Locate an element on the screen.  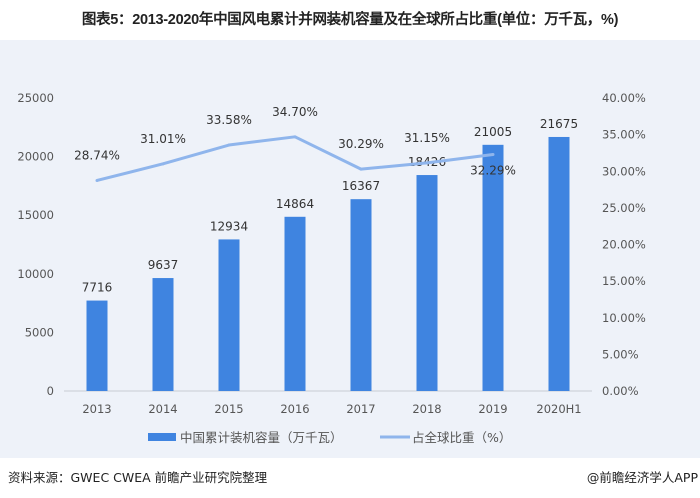
x-tick: 2014 is located at coordinates (162, 409).